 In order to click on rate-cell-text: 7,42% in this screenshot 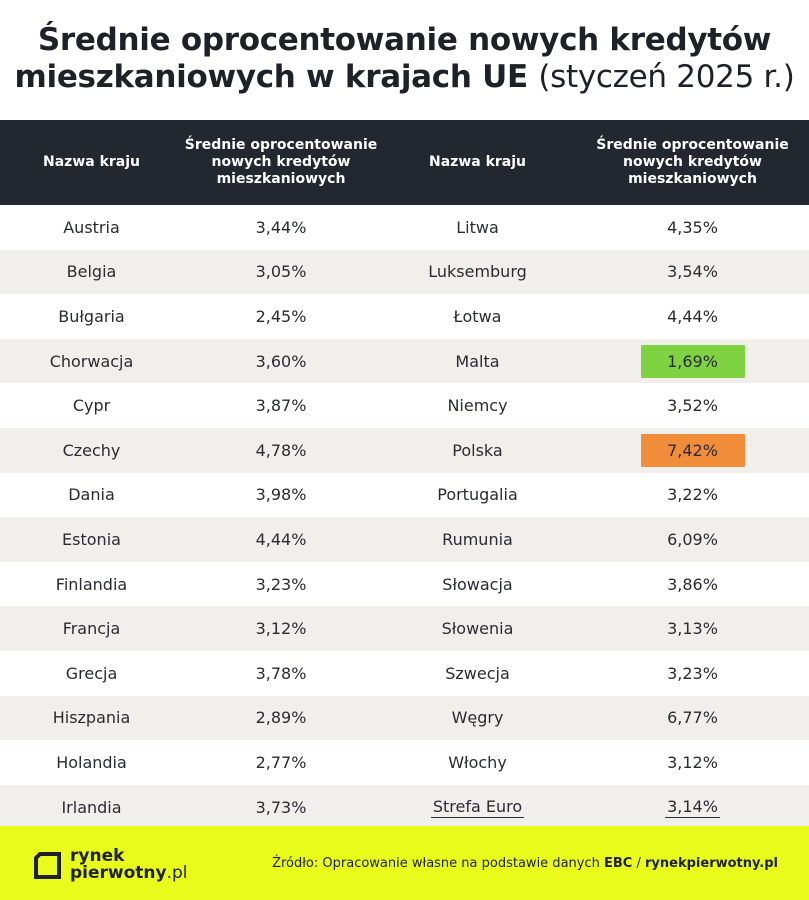, I will do `click(692, 450)`.